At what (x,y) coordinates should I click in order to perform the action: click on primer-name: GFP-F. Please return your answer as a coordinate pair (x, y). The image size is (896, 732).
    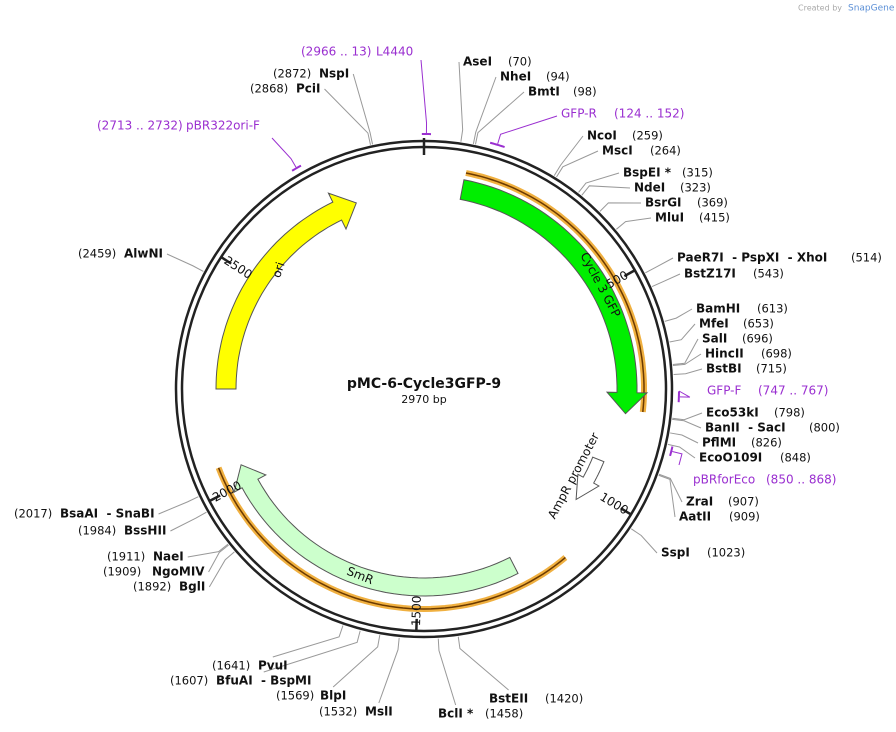
    Looking at the image, I should click on (724, 391).